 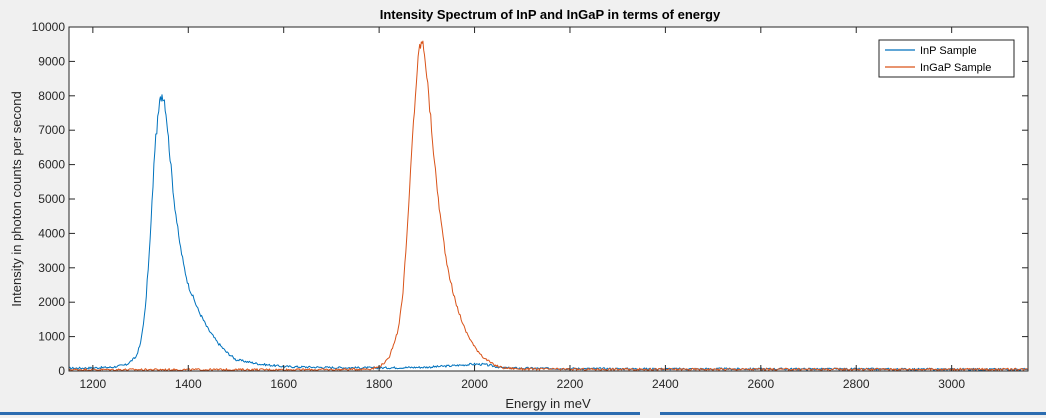 I want to click on y-tick-label: 4000, so click(x=51, y=233).